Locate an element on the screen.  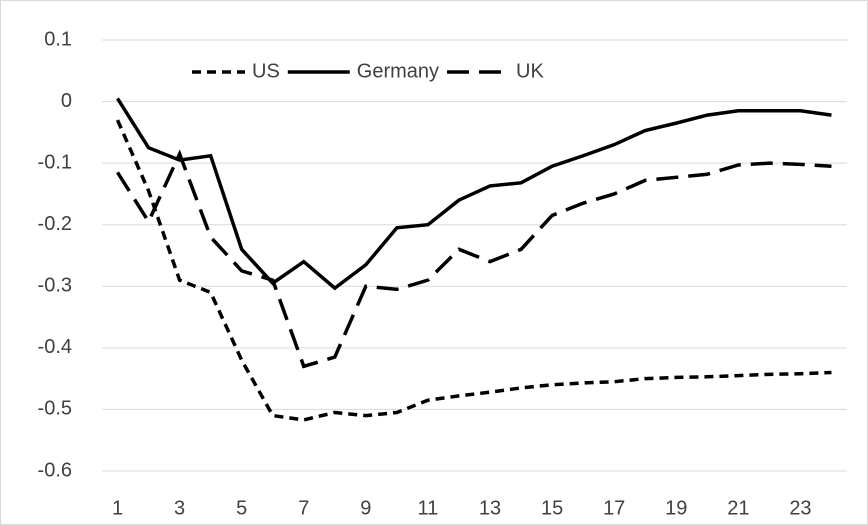
legend-label: UK is located at coordinates (530, 71).